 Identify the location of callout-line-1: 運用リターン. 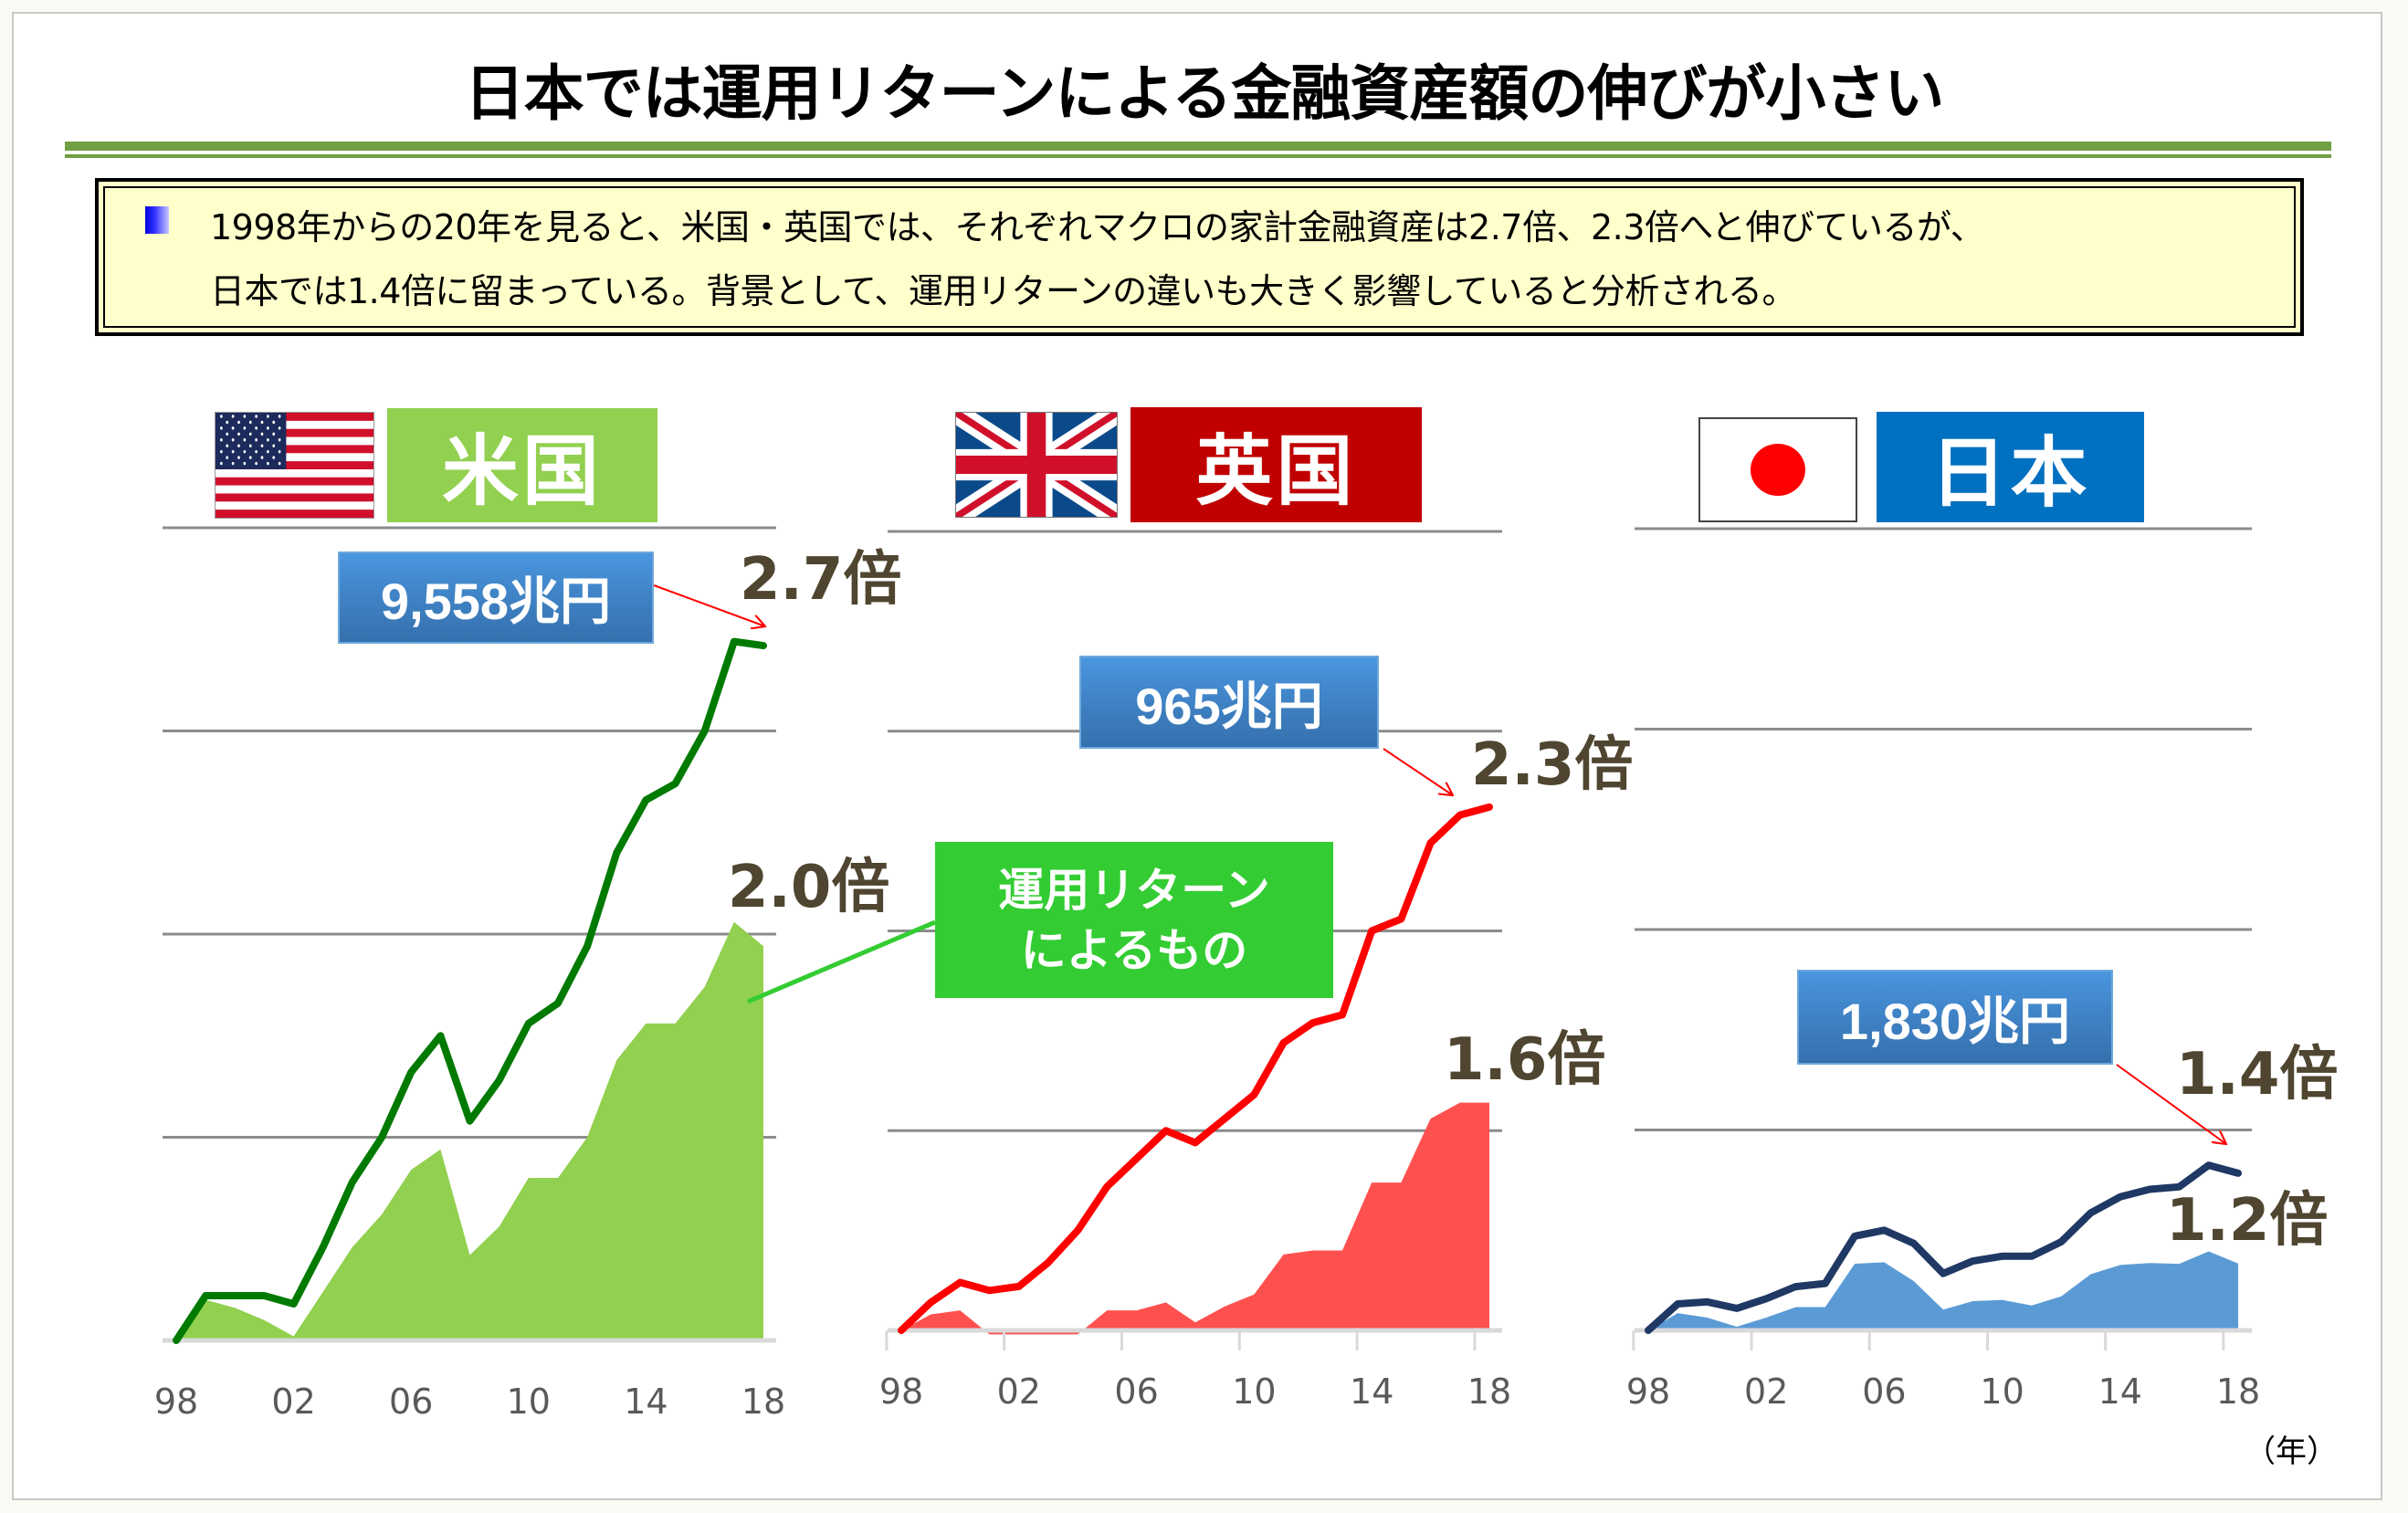
(1134, 890).